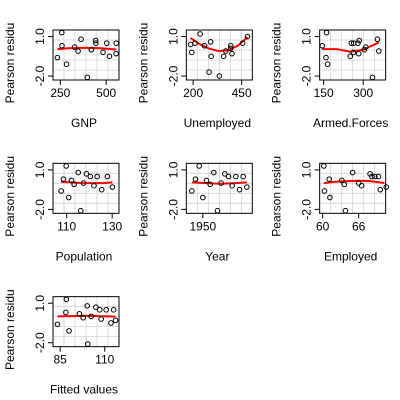 The height and width of the screenshot is (400, 400). I want to click on residual-panel-1: 250 500 -2.0 1.0 GNP Pearson residu, so click(61, 76).